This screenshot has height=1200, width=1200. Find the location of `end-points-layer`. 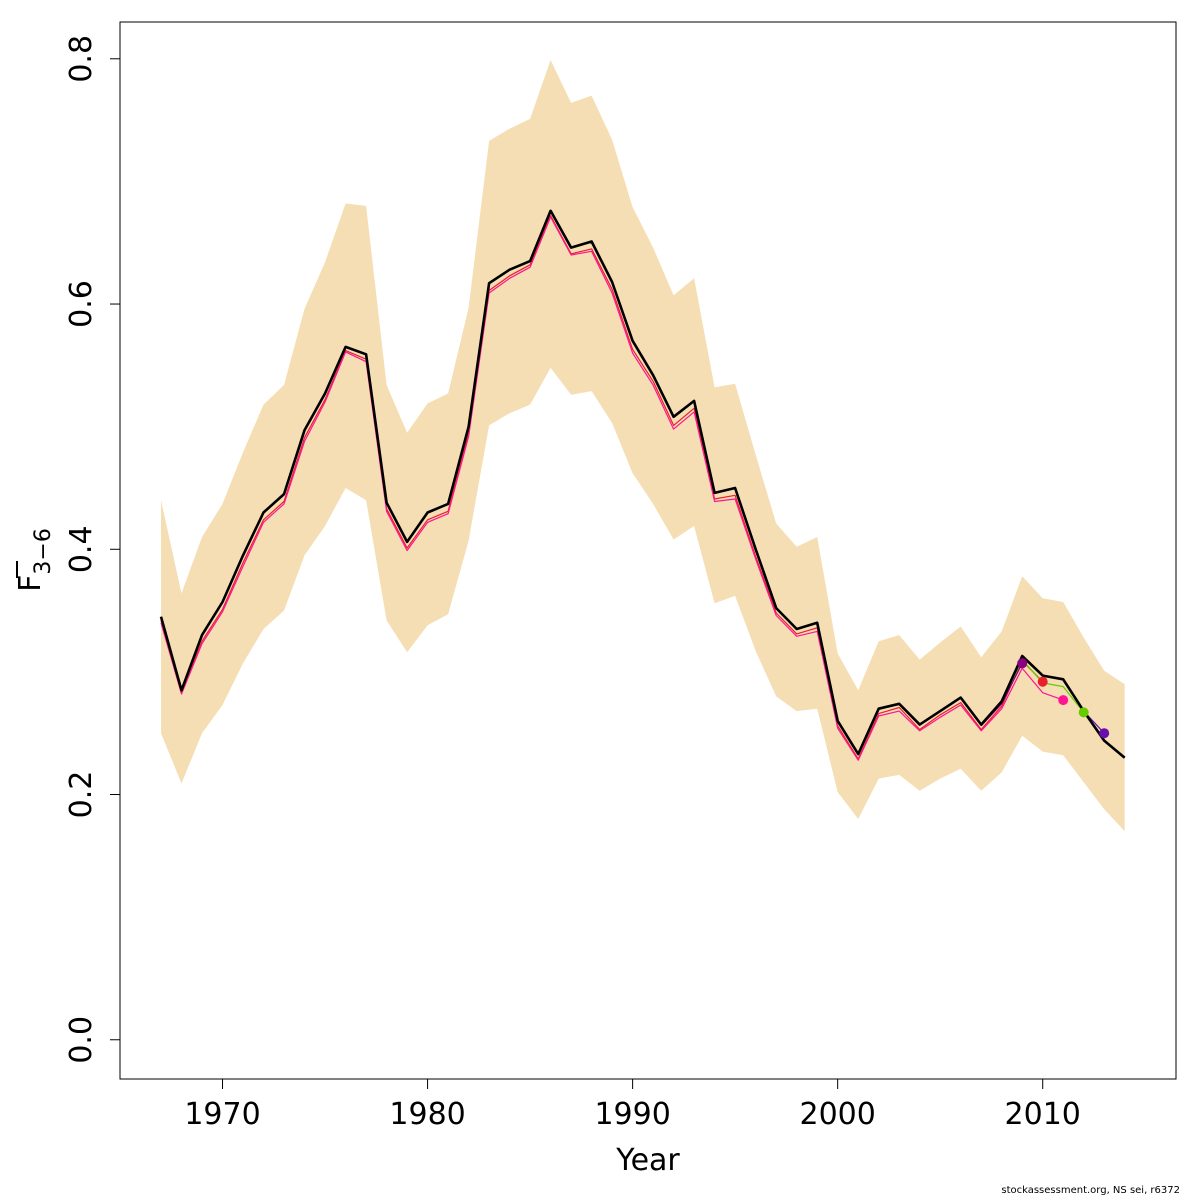

end-points-layer is located at coordinates (1063, 698).